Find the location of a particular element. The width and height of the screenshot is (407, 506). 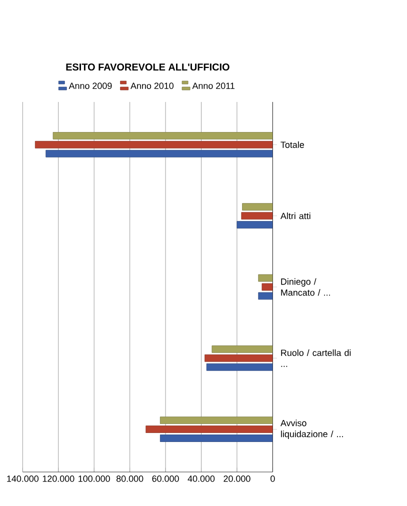

x-tick-label: 40.000 is located at coordinates (201, 479).